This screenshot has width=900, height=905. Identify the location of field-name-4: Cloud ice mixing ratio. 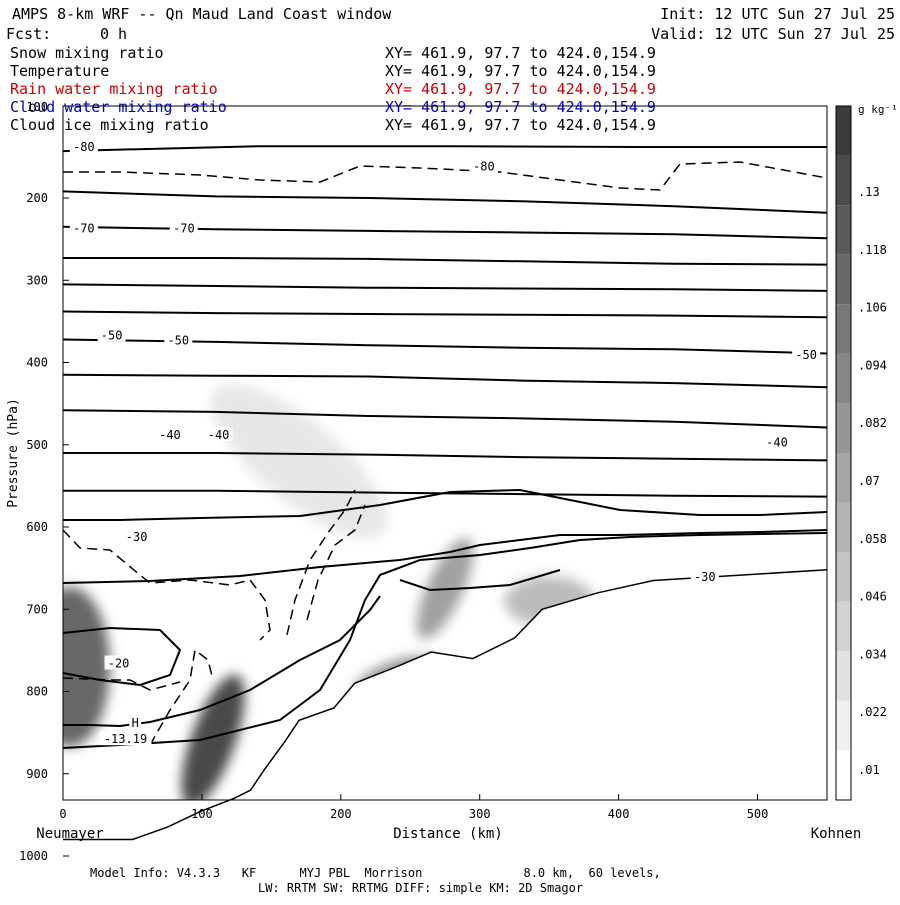
(109, 125).